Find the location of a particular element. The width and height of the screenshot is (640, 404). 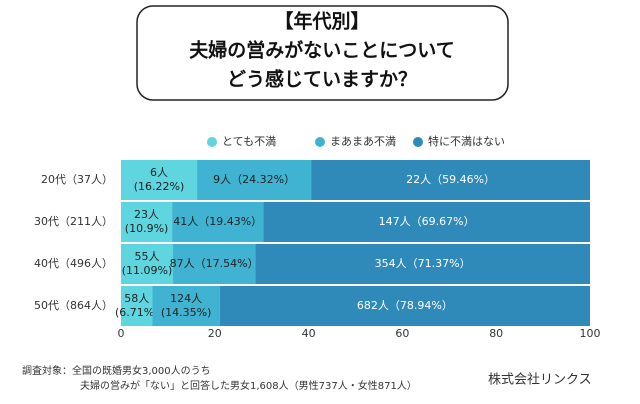

value-label: 87人（17.54%） is located at coordinates (214, 263).